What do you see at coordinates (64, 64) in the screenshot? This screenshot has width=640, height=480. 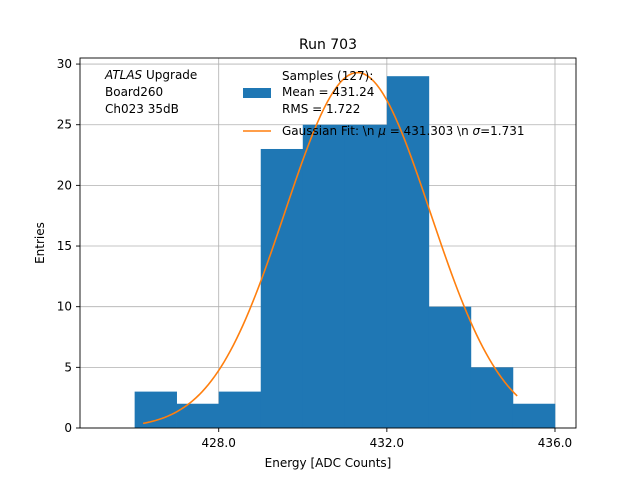 I see `y-tick-label-6: 30` at bounding box center [64, 64].